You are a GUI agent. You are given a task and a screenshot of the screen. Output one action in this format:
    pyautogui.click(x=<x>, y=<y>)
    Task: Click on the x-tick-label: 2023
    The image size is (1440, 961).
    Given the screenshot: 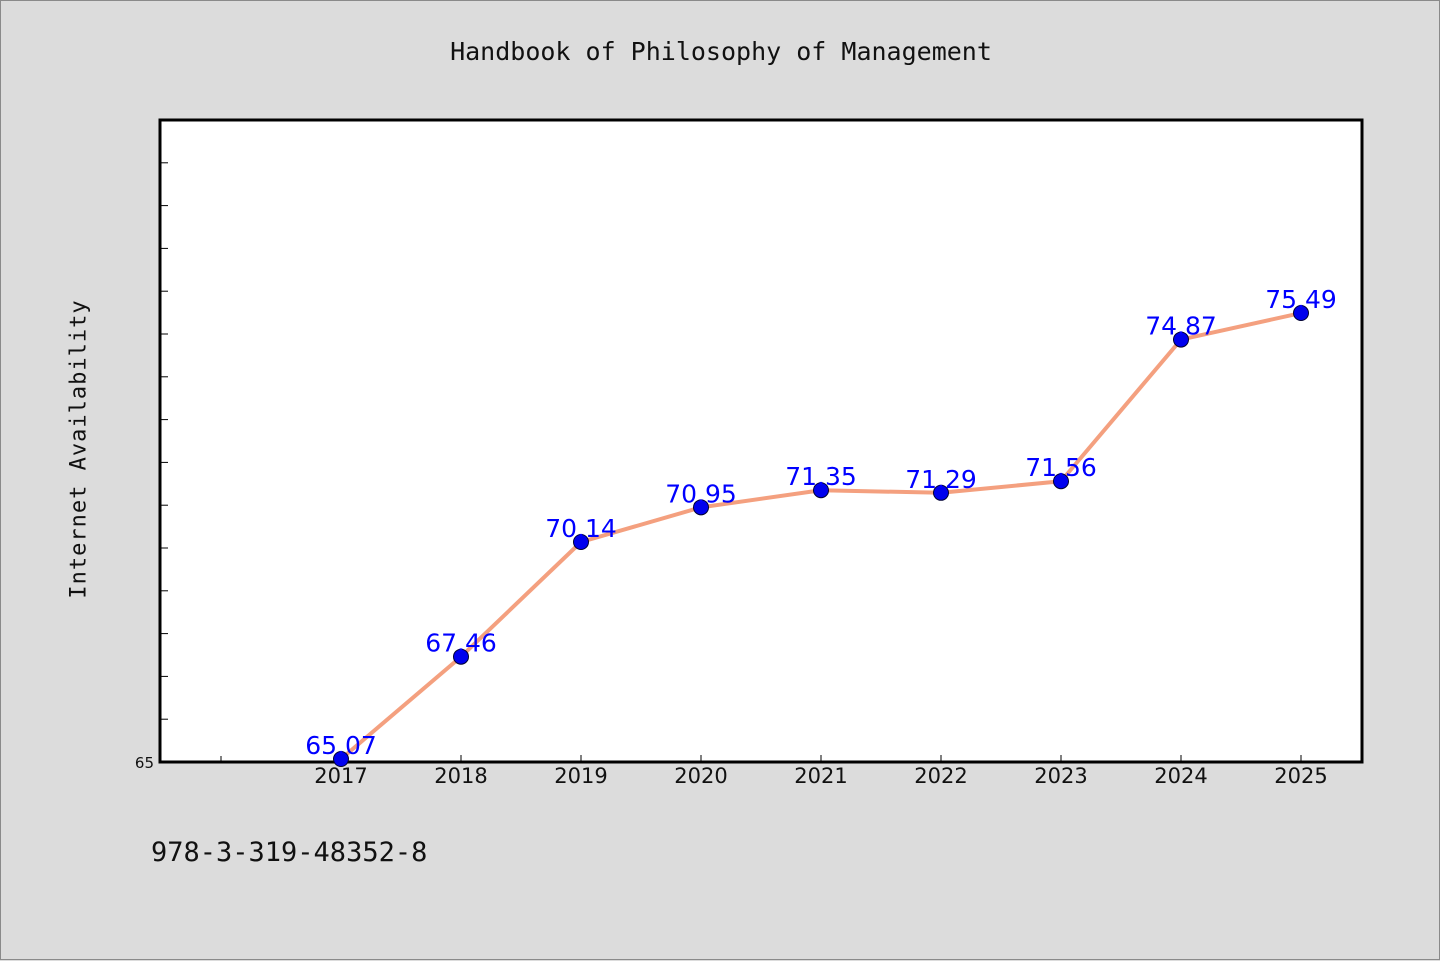 What is the action you would take?
    pyautogui.click(x=1060, y=776)
    